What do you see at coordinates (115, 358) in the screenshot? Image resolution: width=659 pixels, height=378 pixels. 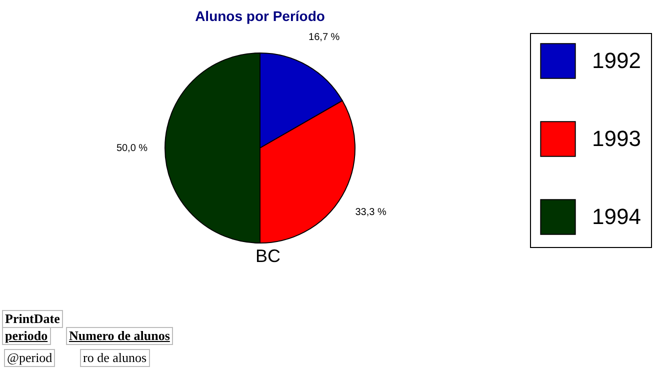 I see `text: ro de alunos` at bounding box center [115, 358].